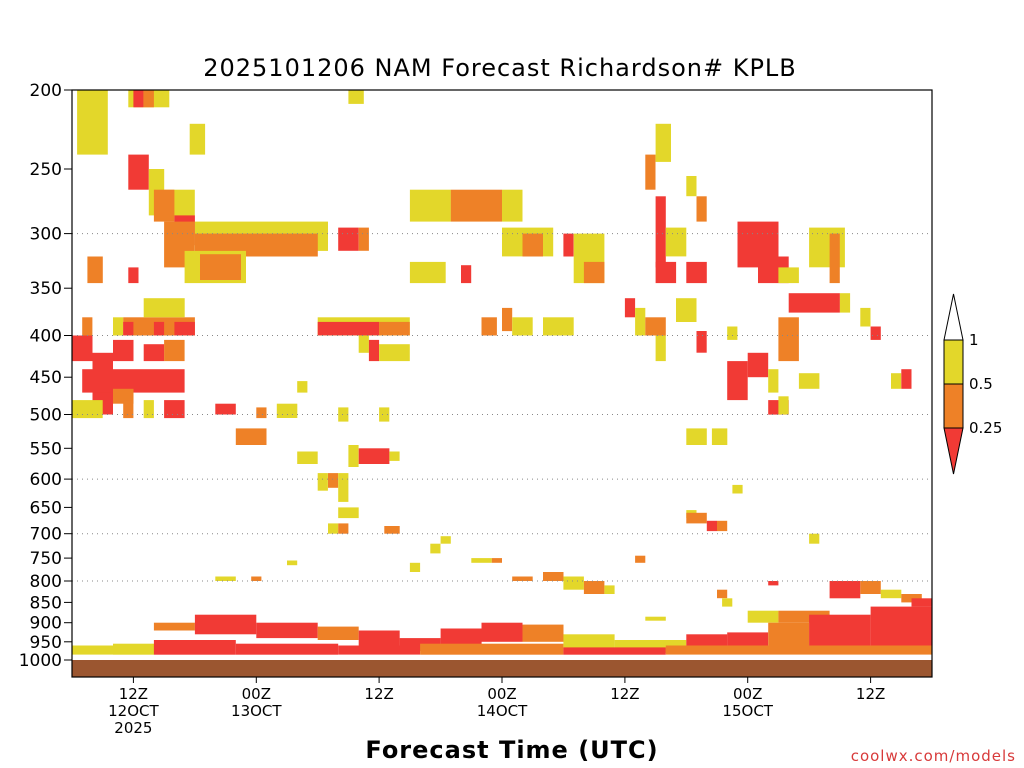  I want to click on x-axis-title: Forecast Time (UTC), so click(511, 750).